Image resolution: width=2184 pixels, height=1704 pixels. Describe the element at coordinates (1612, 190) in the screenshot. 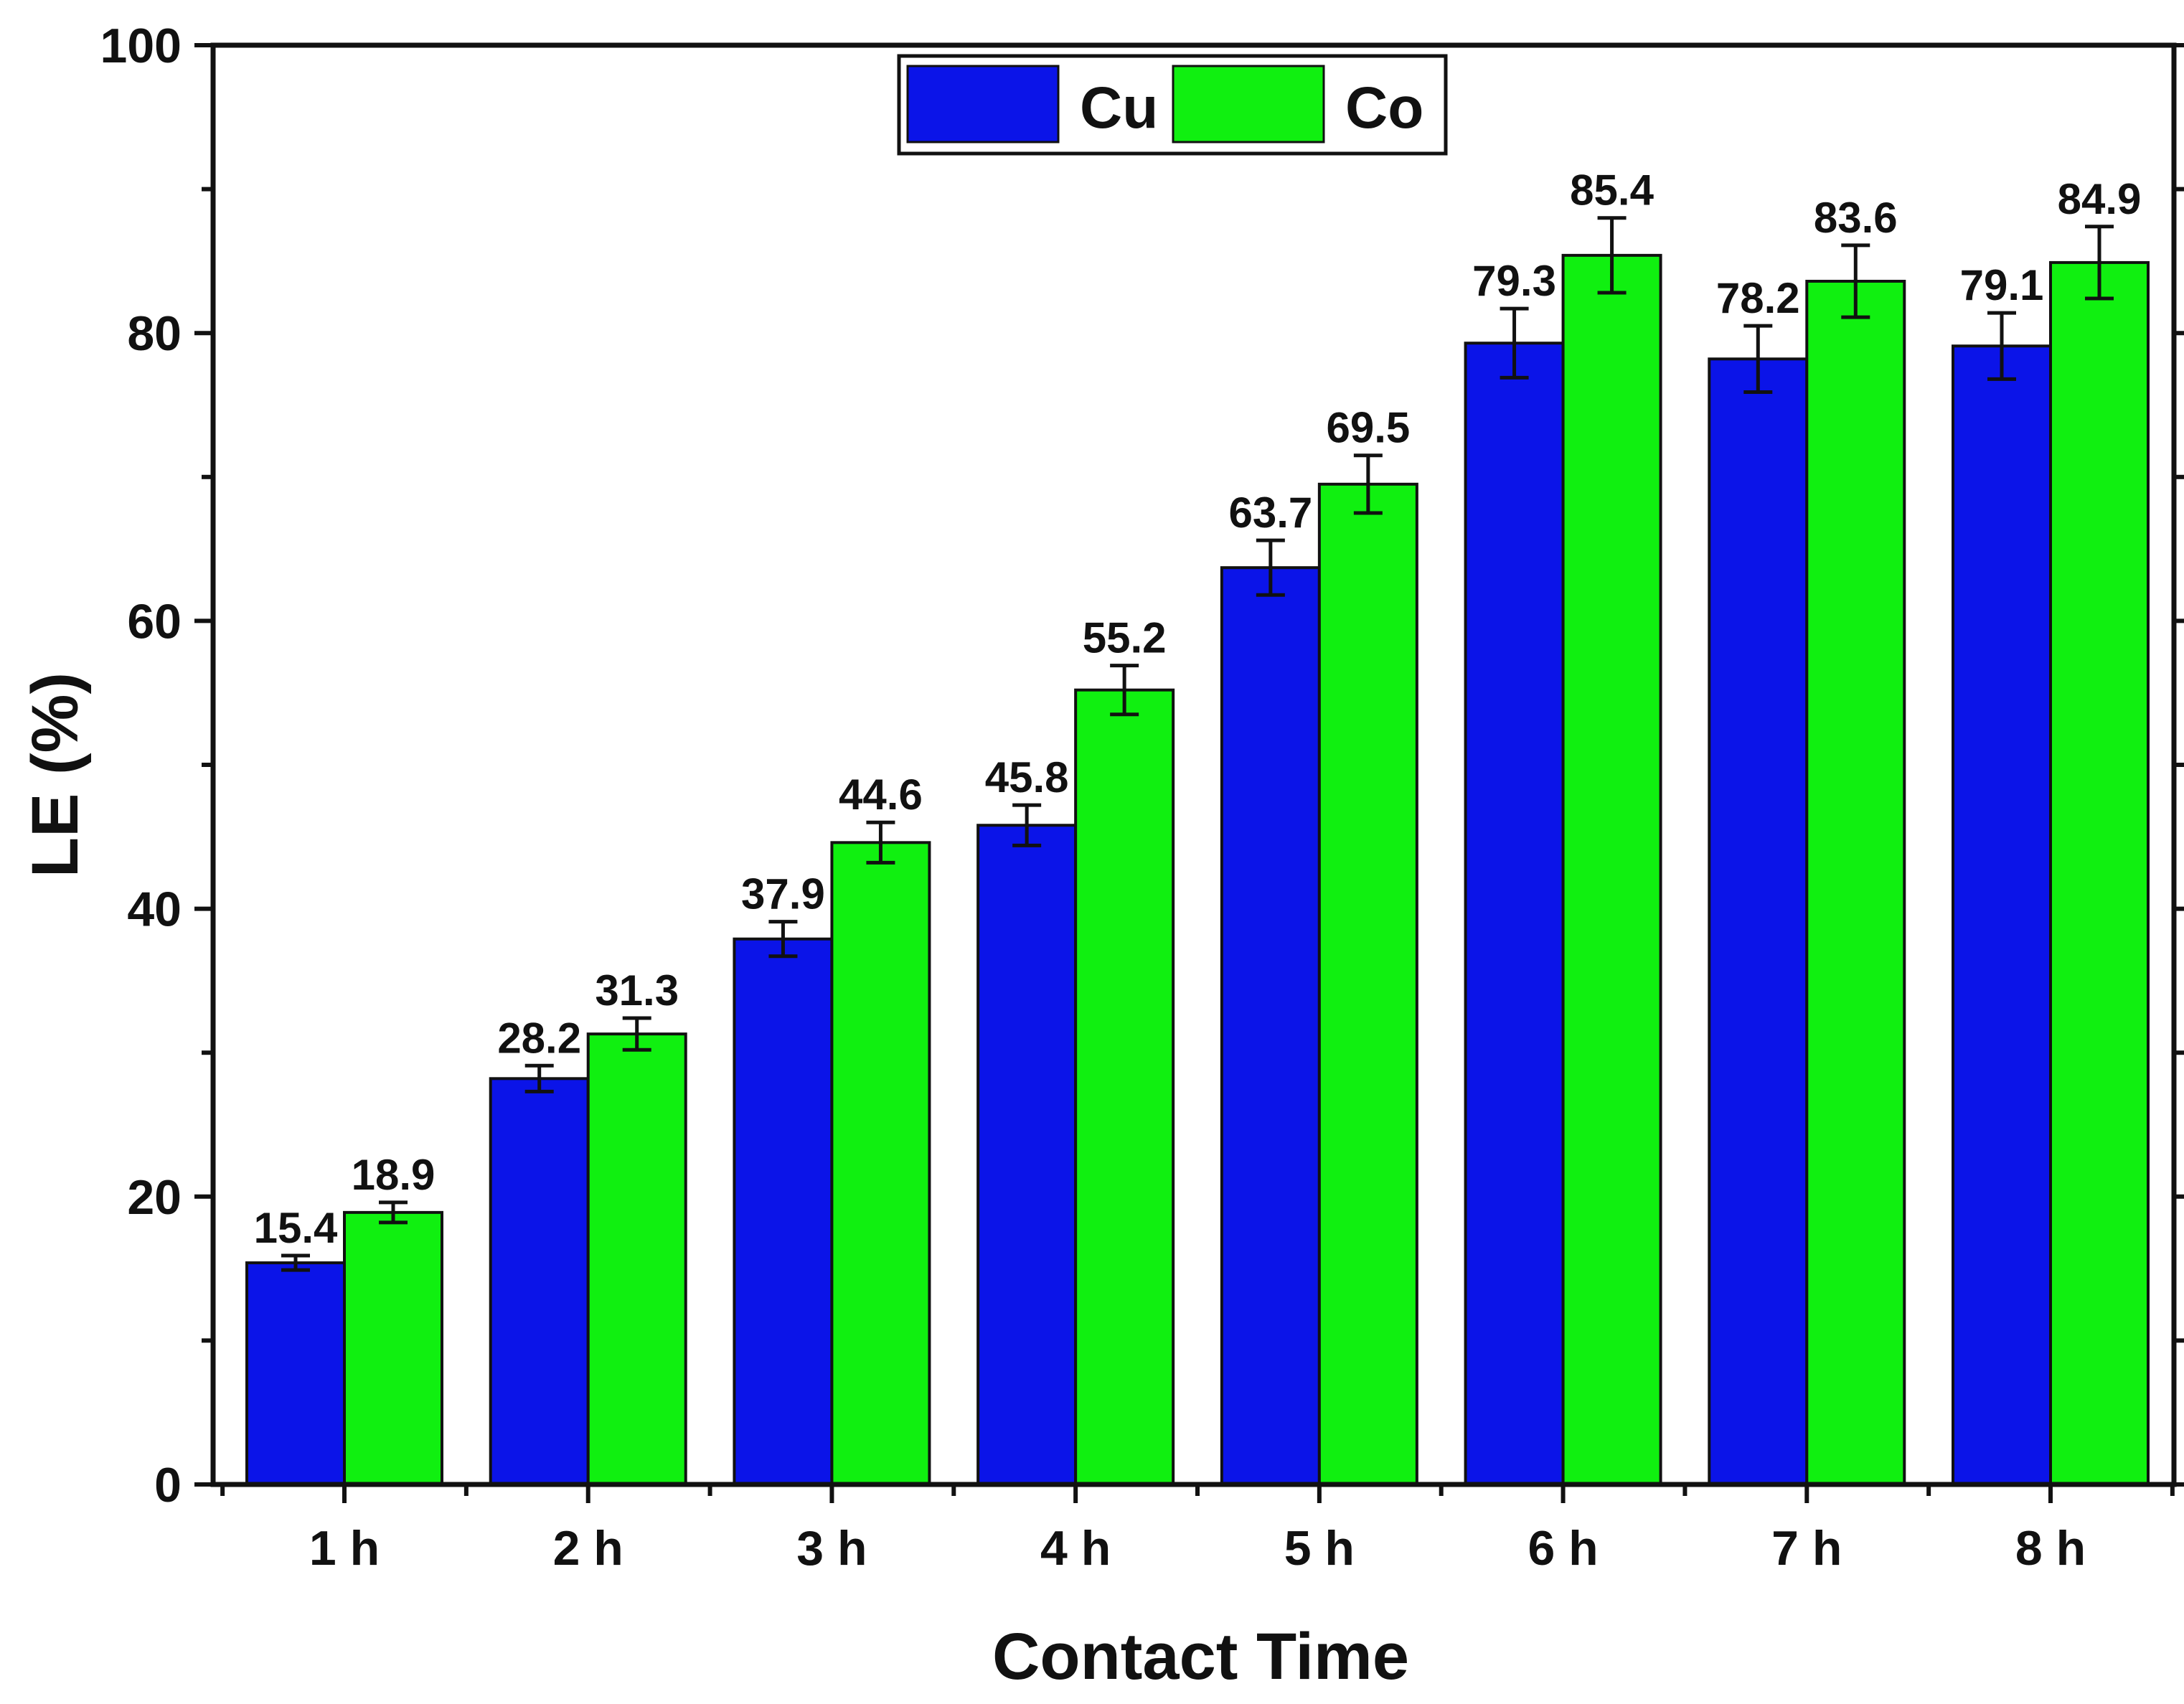

I see `value-label-co-6: 85.4` at that location.